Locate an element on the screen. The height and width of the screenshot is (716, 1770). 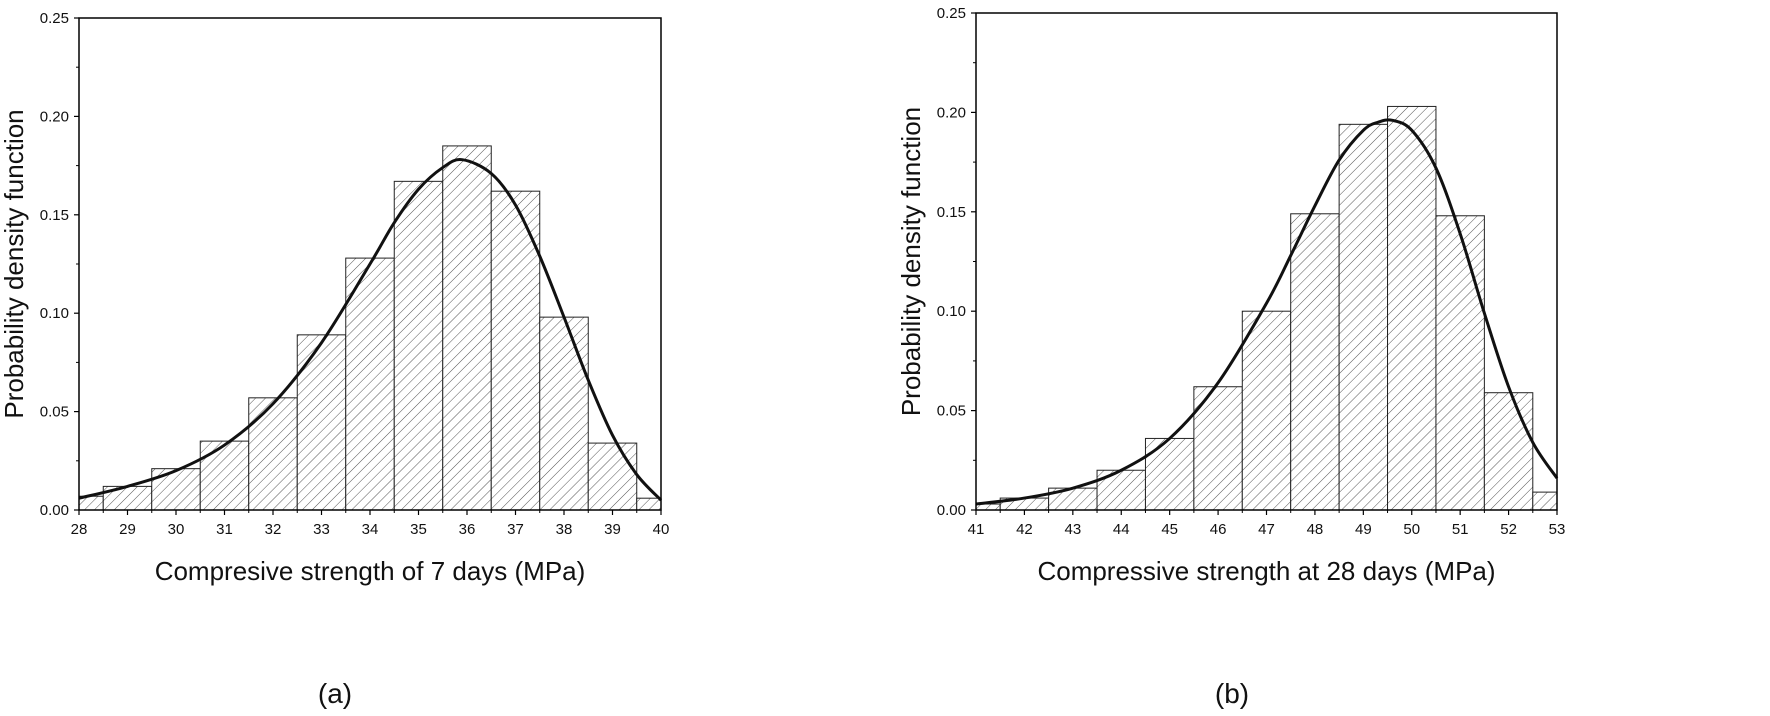
x-tick-label-a-3: 31 is located at coordinates (224, 529).